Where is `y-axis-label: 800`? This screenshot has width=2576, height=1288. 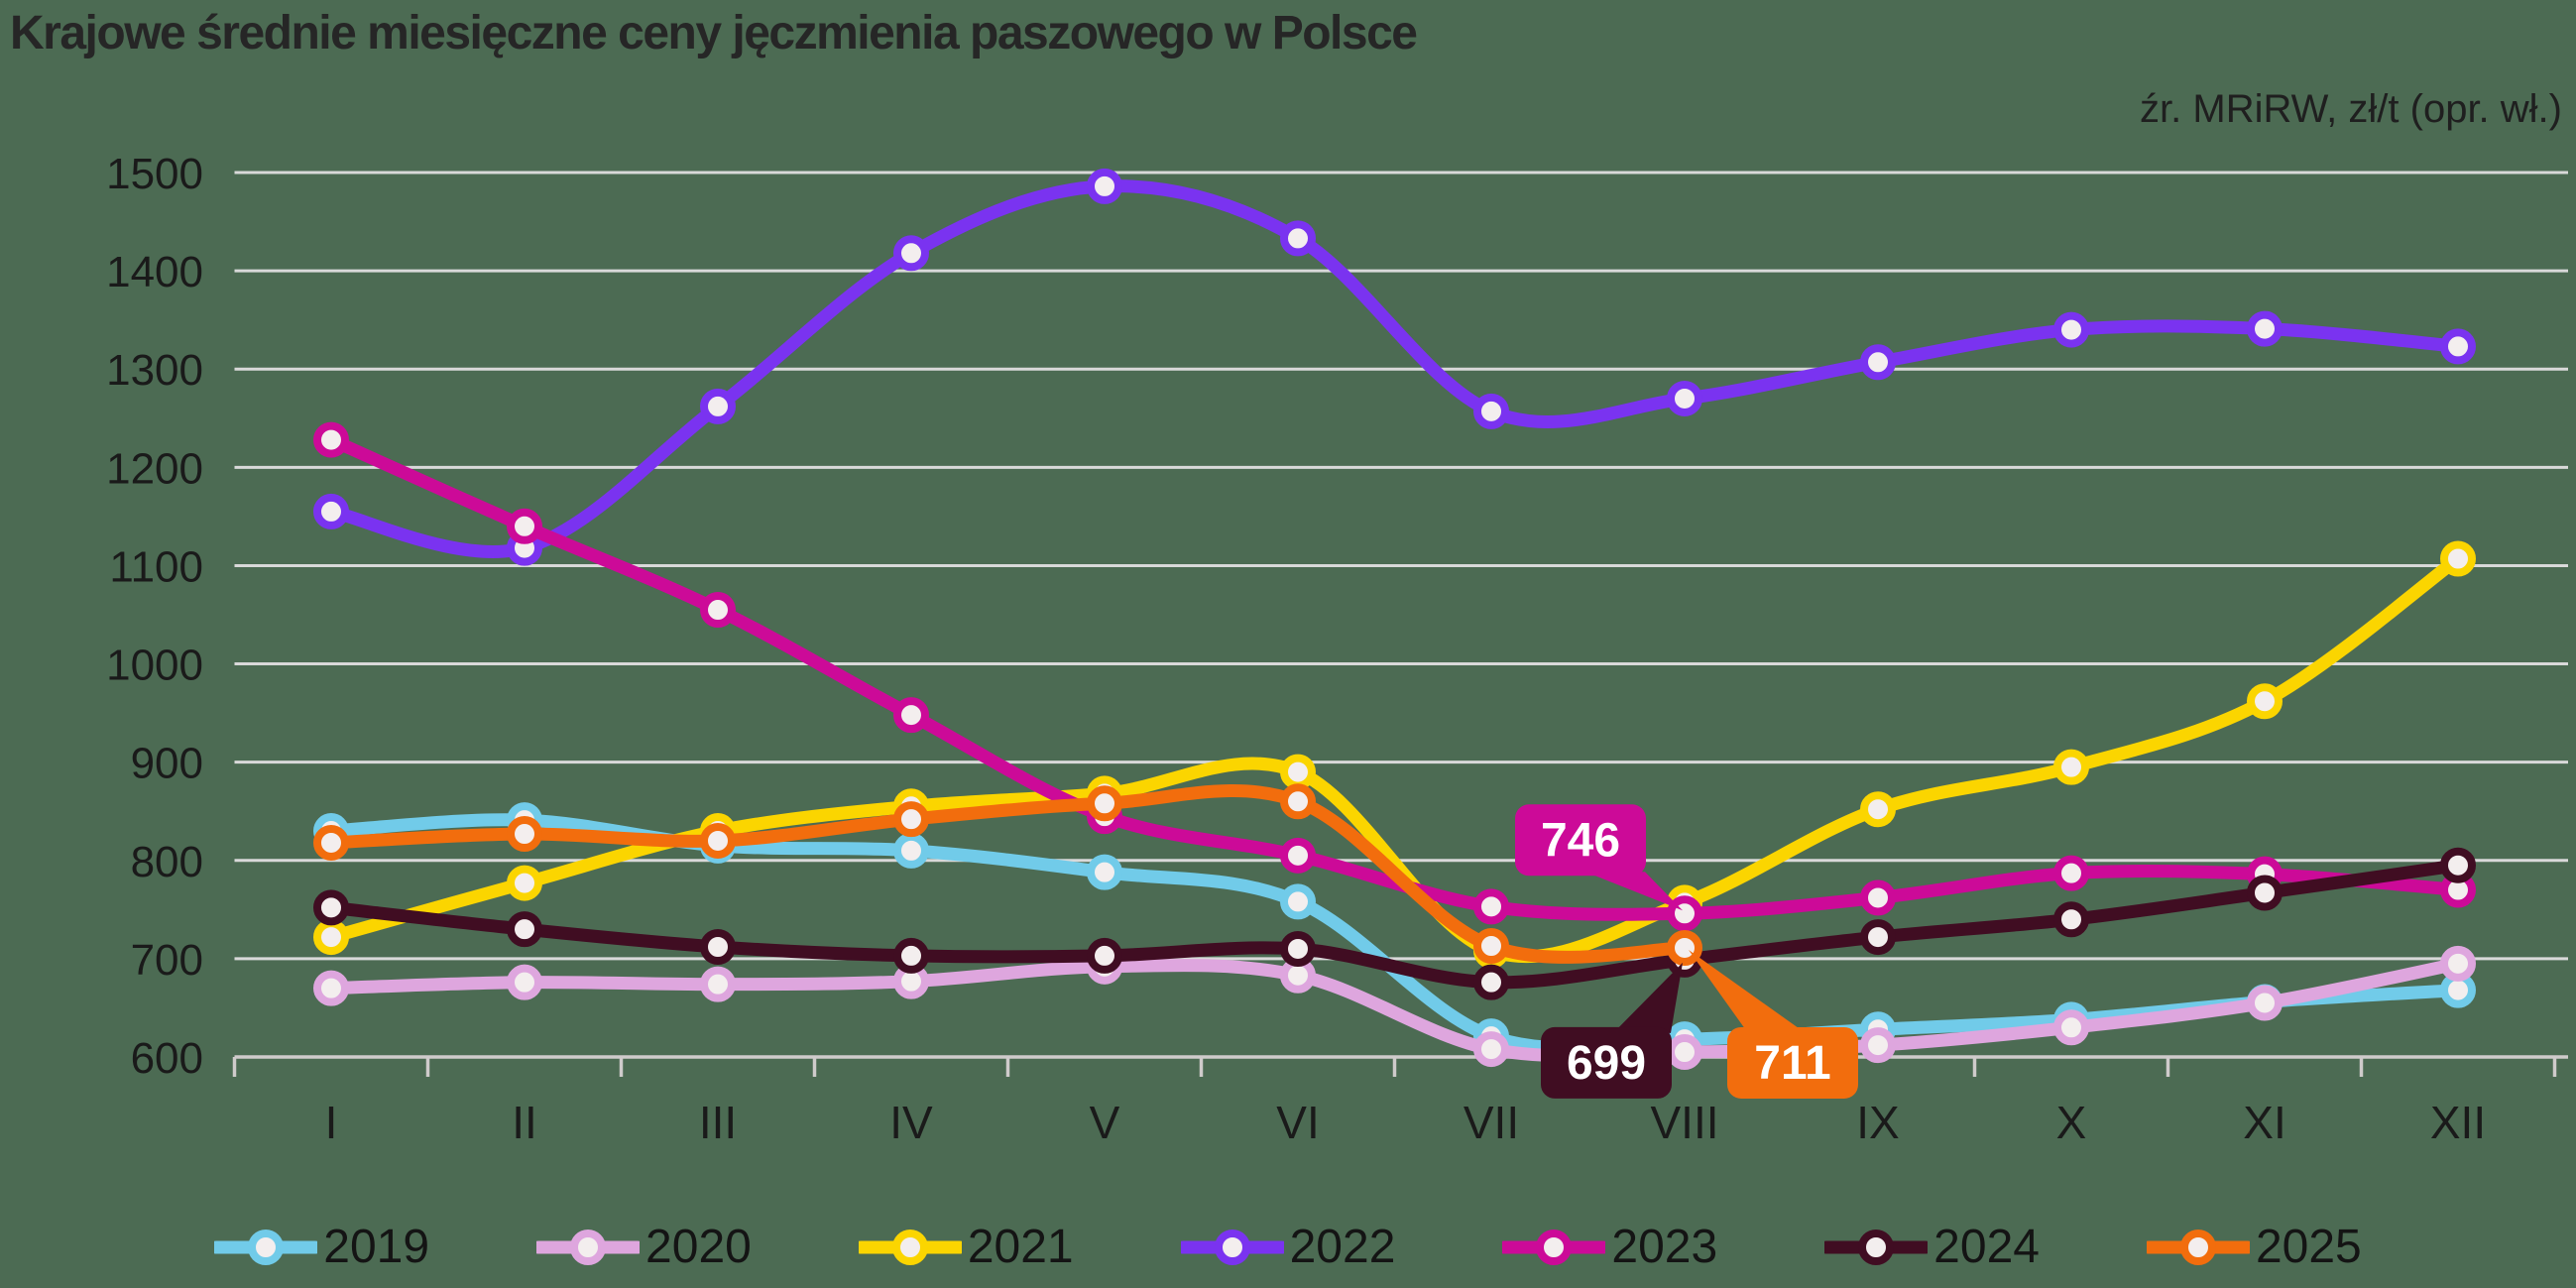 y-axis-label: 800 is located at coordinates (167, 862).